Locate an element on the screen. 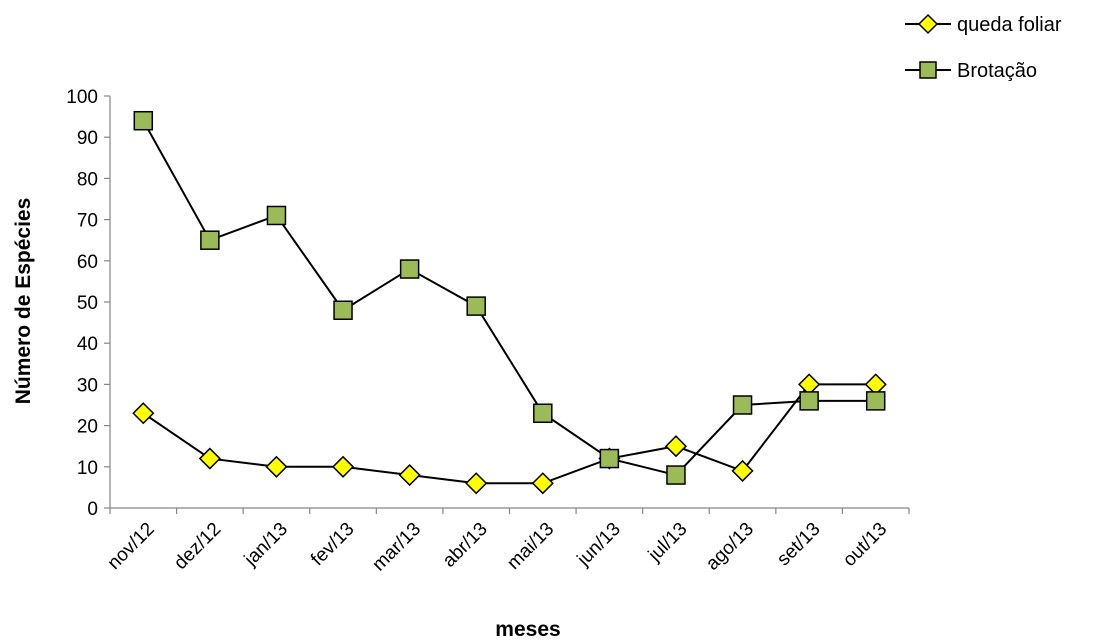 The height and width of the screenshot is (643, 1098). legend-item-brotacao: Brotação is located at coordinates (971, 71).